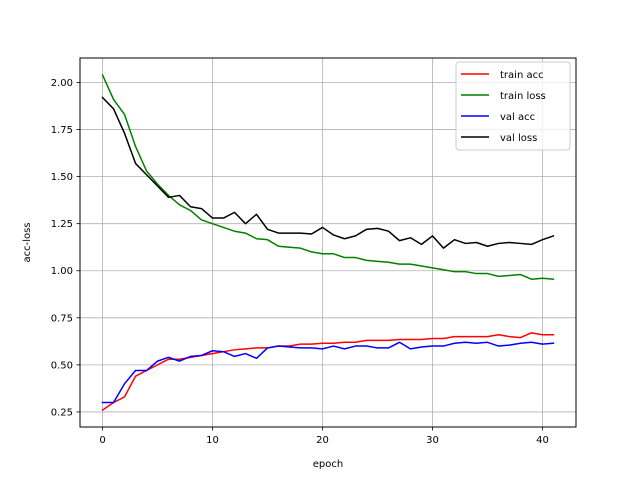 The height and width of the screenshot is (480, 640). What do you see at coordinates (62, 130) in the screenshot?
I see `y-tick-label: 1.75` at bounding box center [62, 130].